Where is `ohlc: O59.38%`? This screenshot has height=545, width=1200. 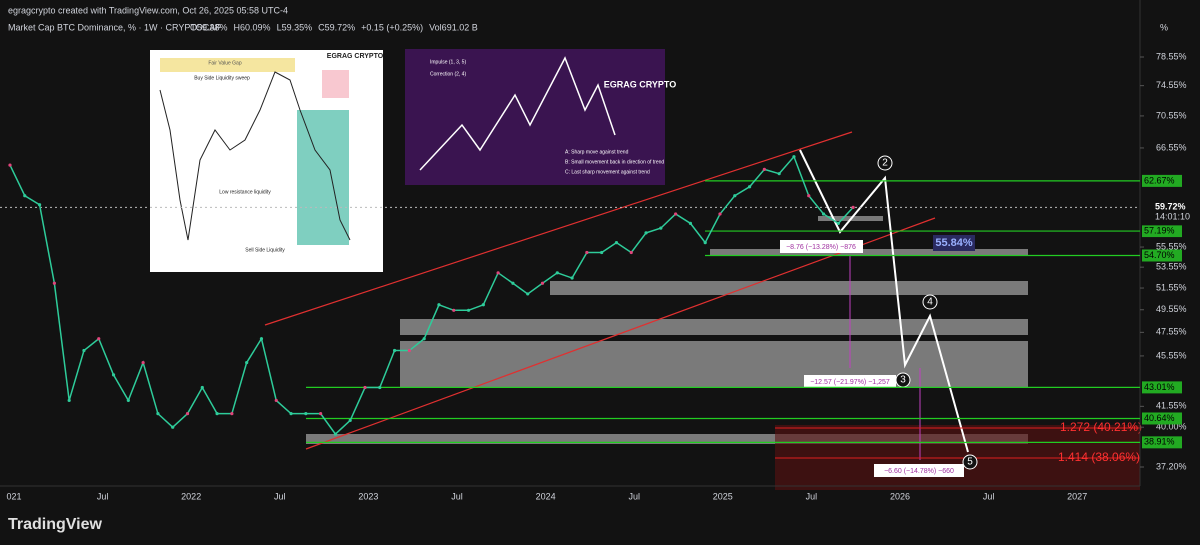 ohlc: O59.38% is located at coordinates (209, 27).